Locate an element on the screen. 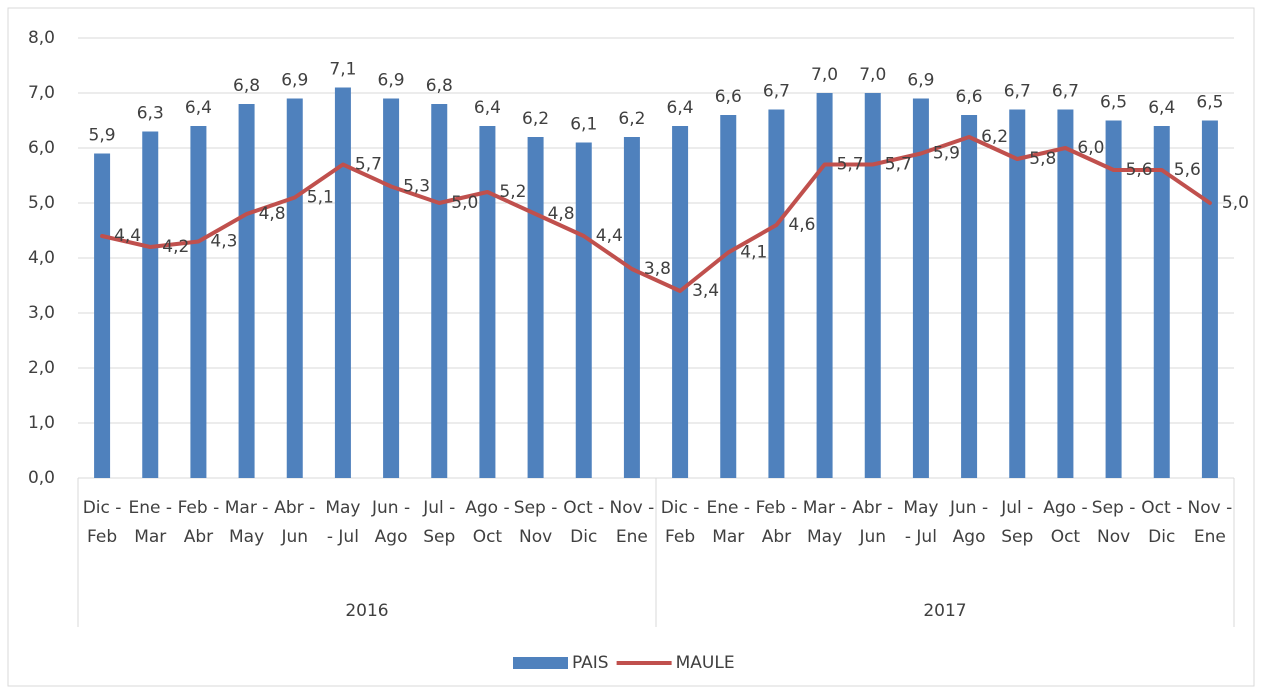 The image size is (1262, 694). line-value-label: 4,6 is located at coordinates (801, 225).